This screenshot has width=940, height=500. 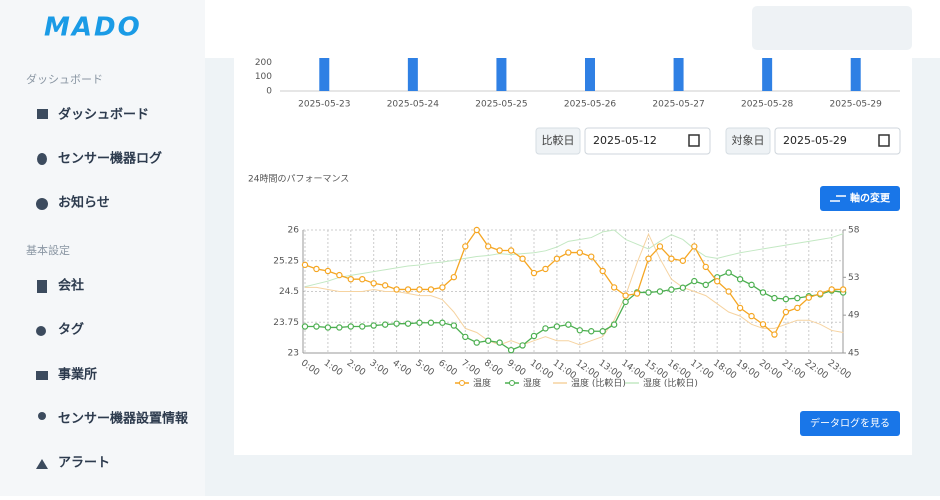 I want to click on nav-item: センサー機器設置情報, so click(x=113, y=419).